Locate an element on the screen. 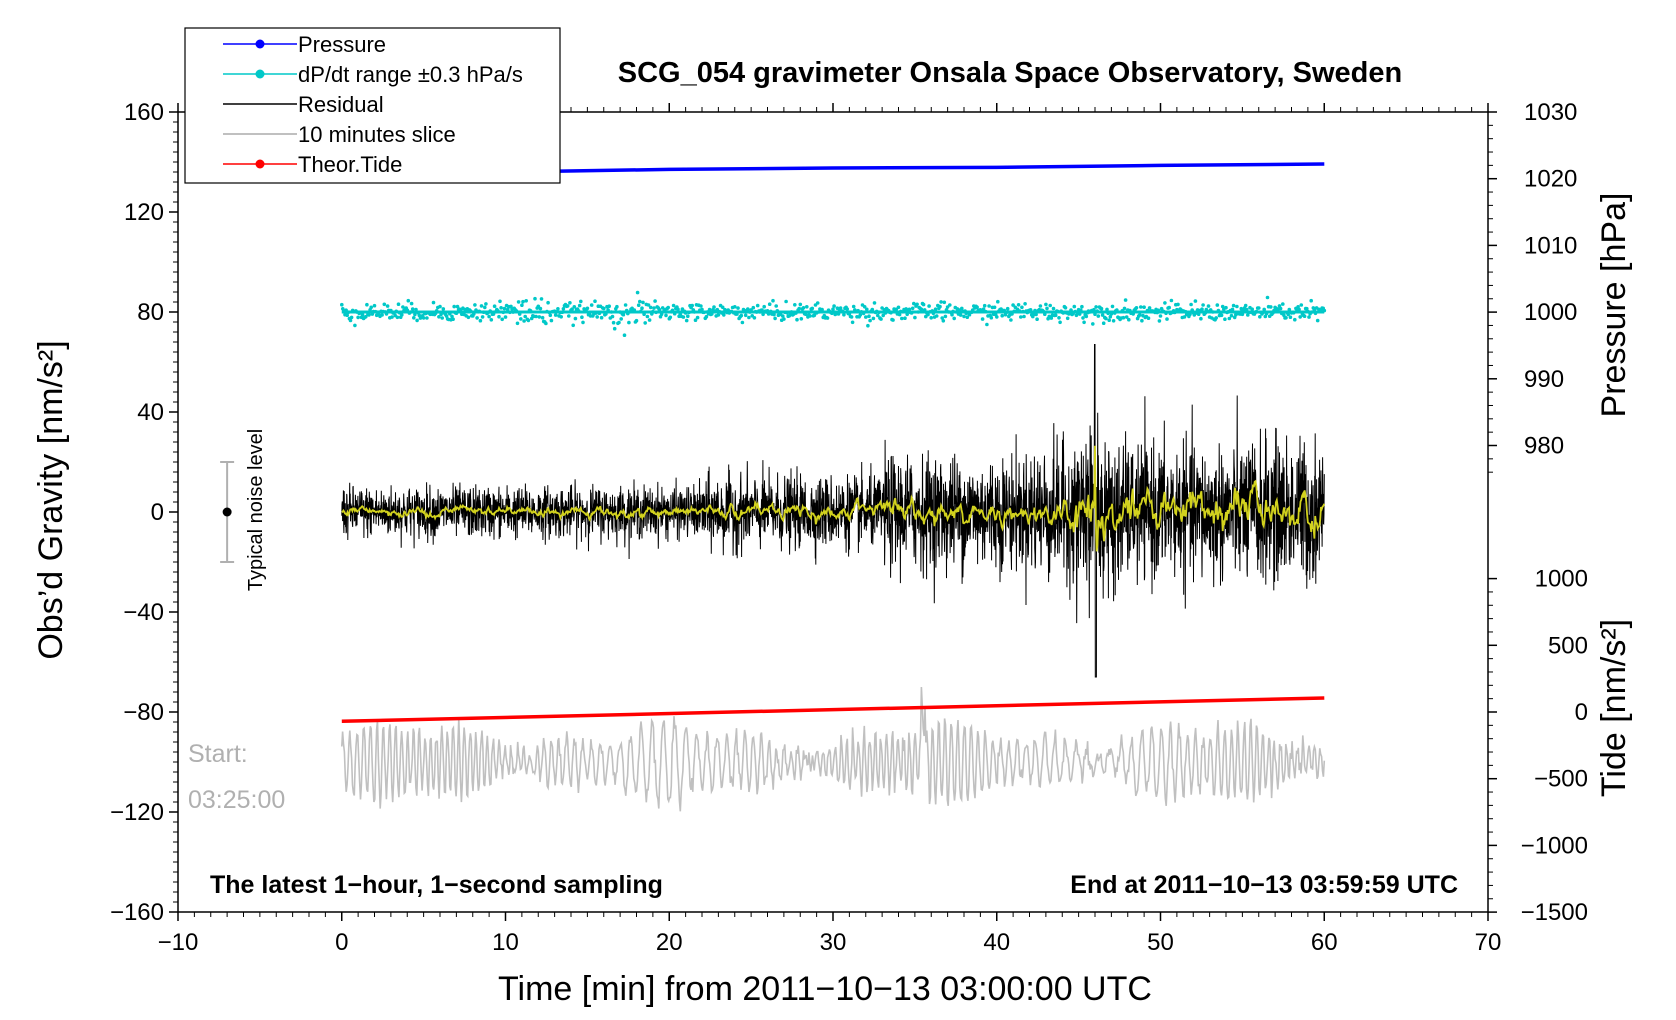  pressure-tick-label: 1000 is located at coordinates (1550, 312).